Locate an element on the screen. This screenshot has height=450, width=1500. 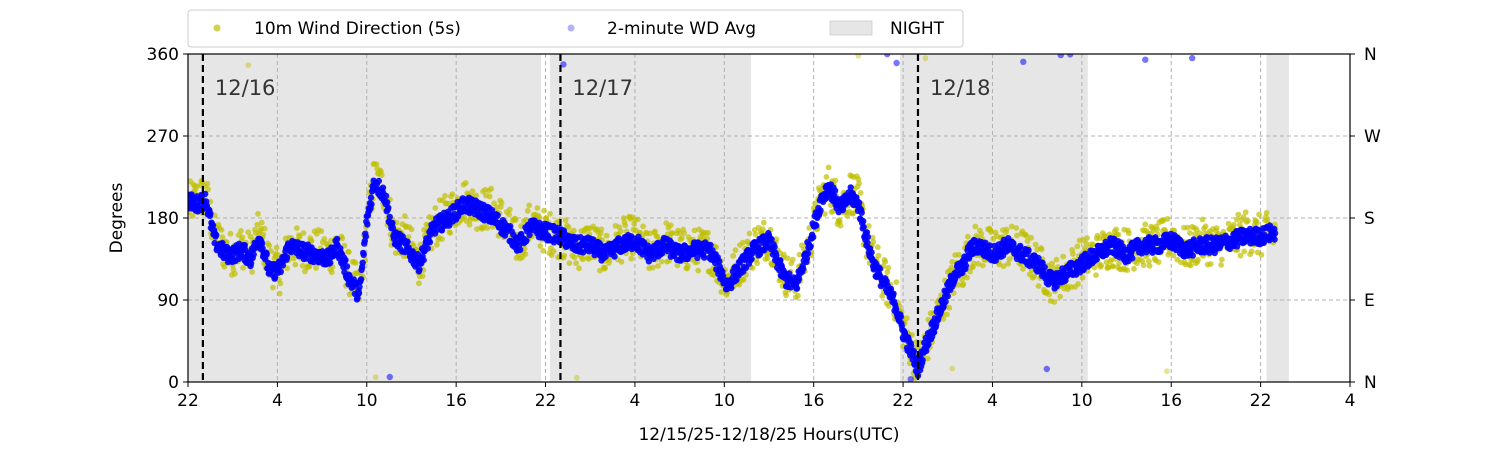
legend-label-night: NIGHT is located at coordinates (917, 29).